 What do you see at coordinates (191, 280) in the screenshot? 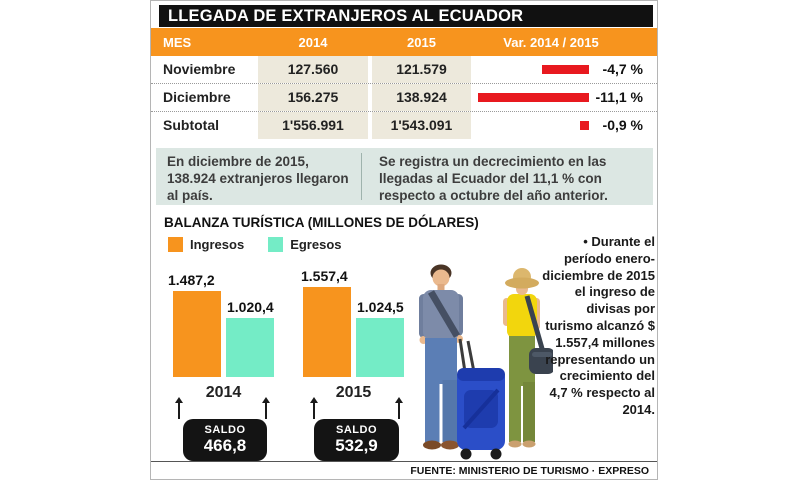
I see `bar-value-label: 1.487,2` at bounding box center [191, 280].